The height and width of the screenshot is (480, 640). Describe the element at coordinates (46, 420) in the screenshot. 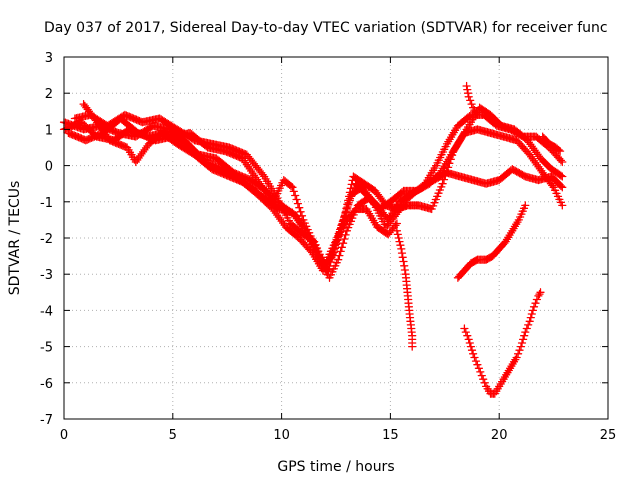

I see `y-tick-label: -7` at that location.